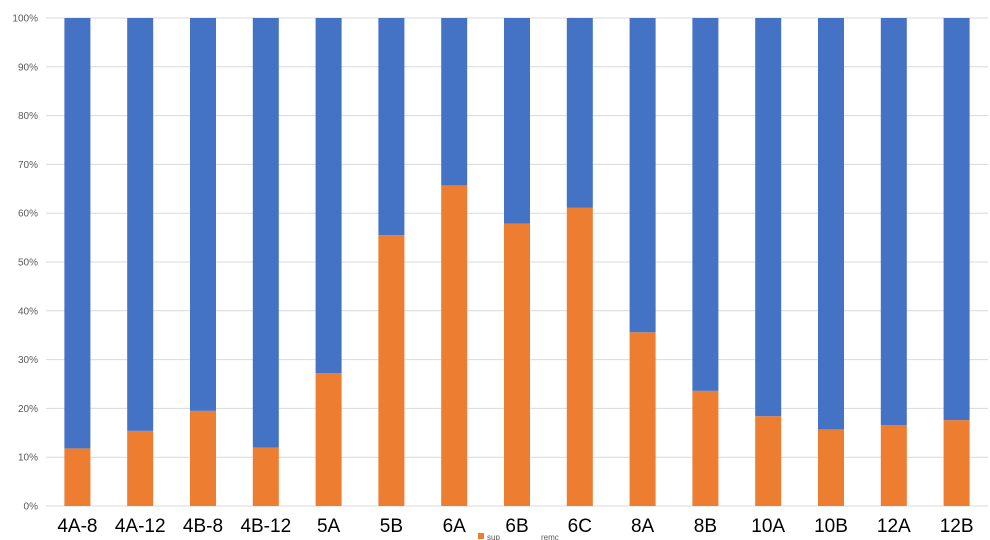 This screenshot has width=990, height=540. What do you see at coordinates (705, 204) in the screenshot?
I see `bar-remc-8B` at bounding box center [705, 204].